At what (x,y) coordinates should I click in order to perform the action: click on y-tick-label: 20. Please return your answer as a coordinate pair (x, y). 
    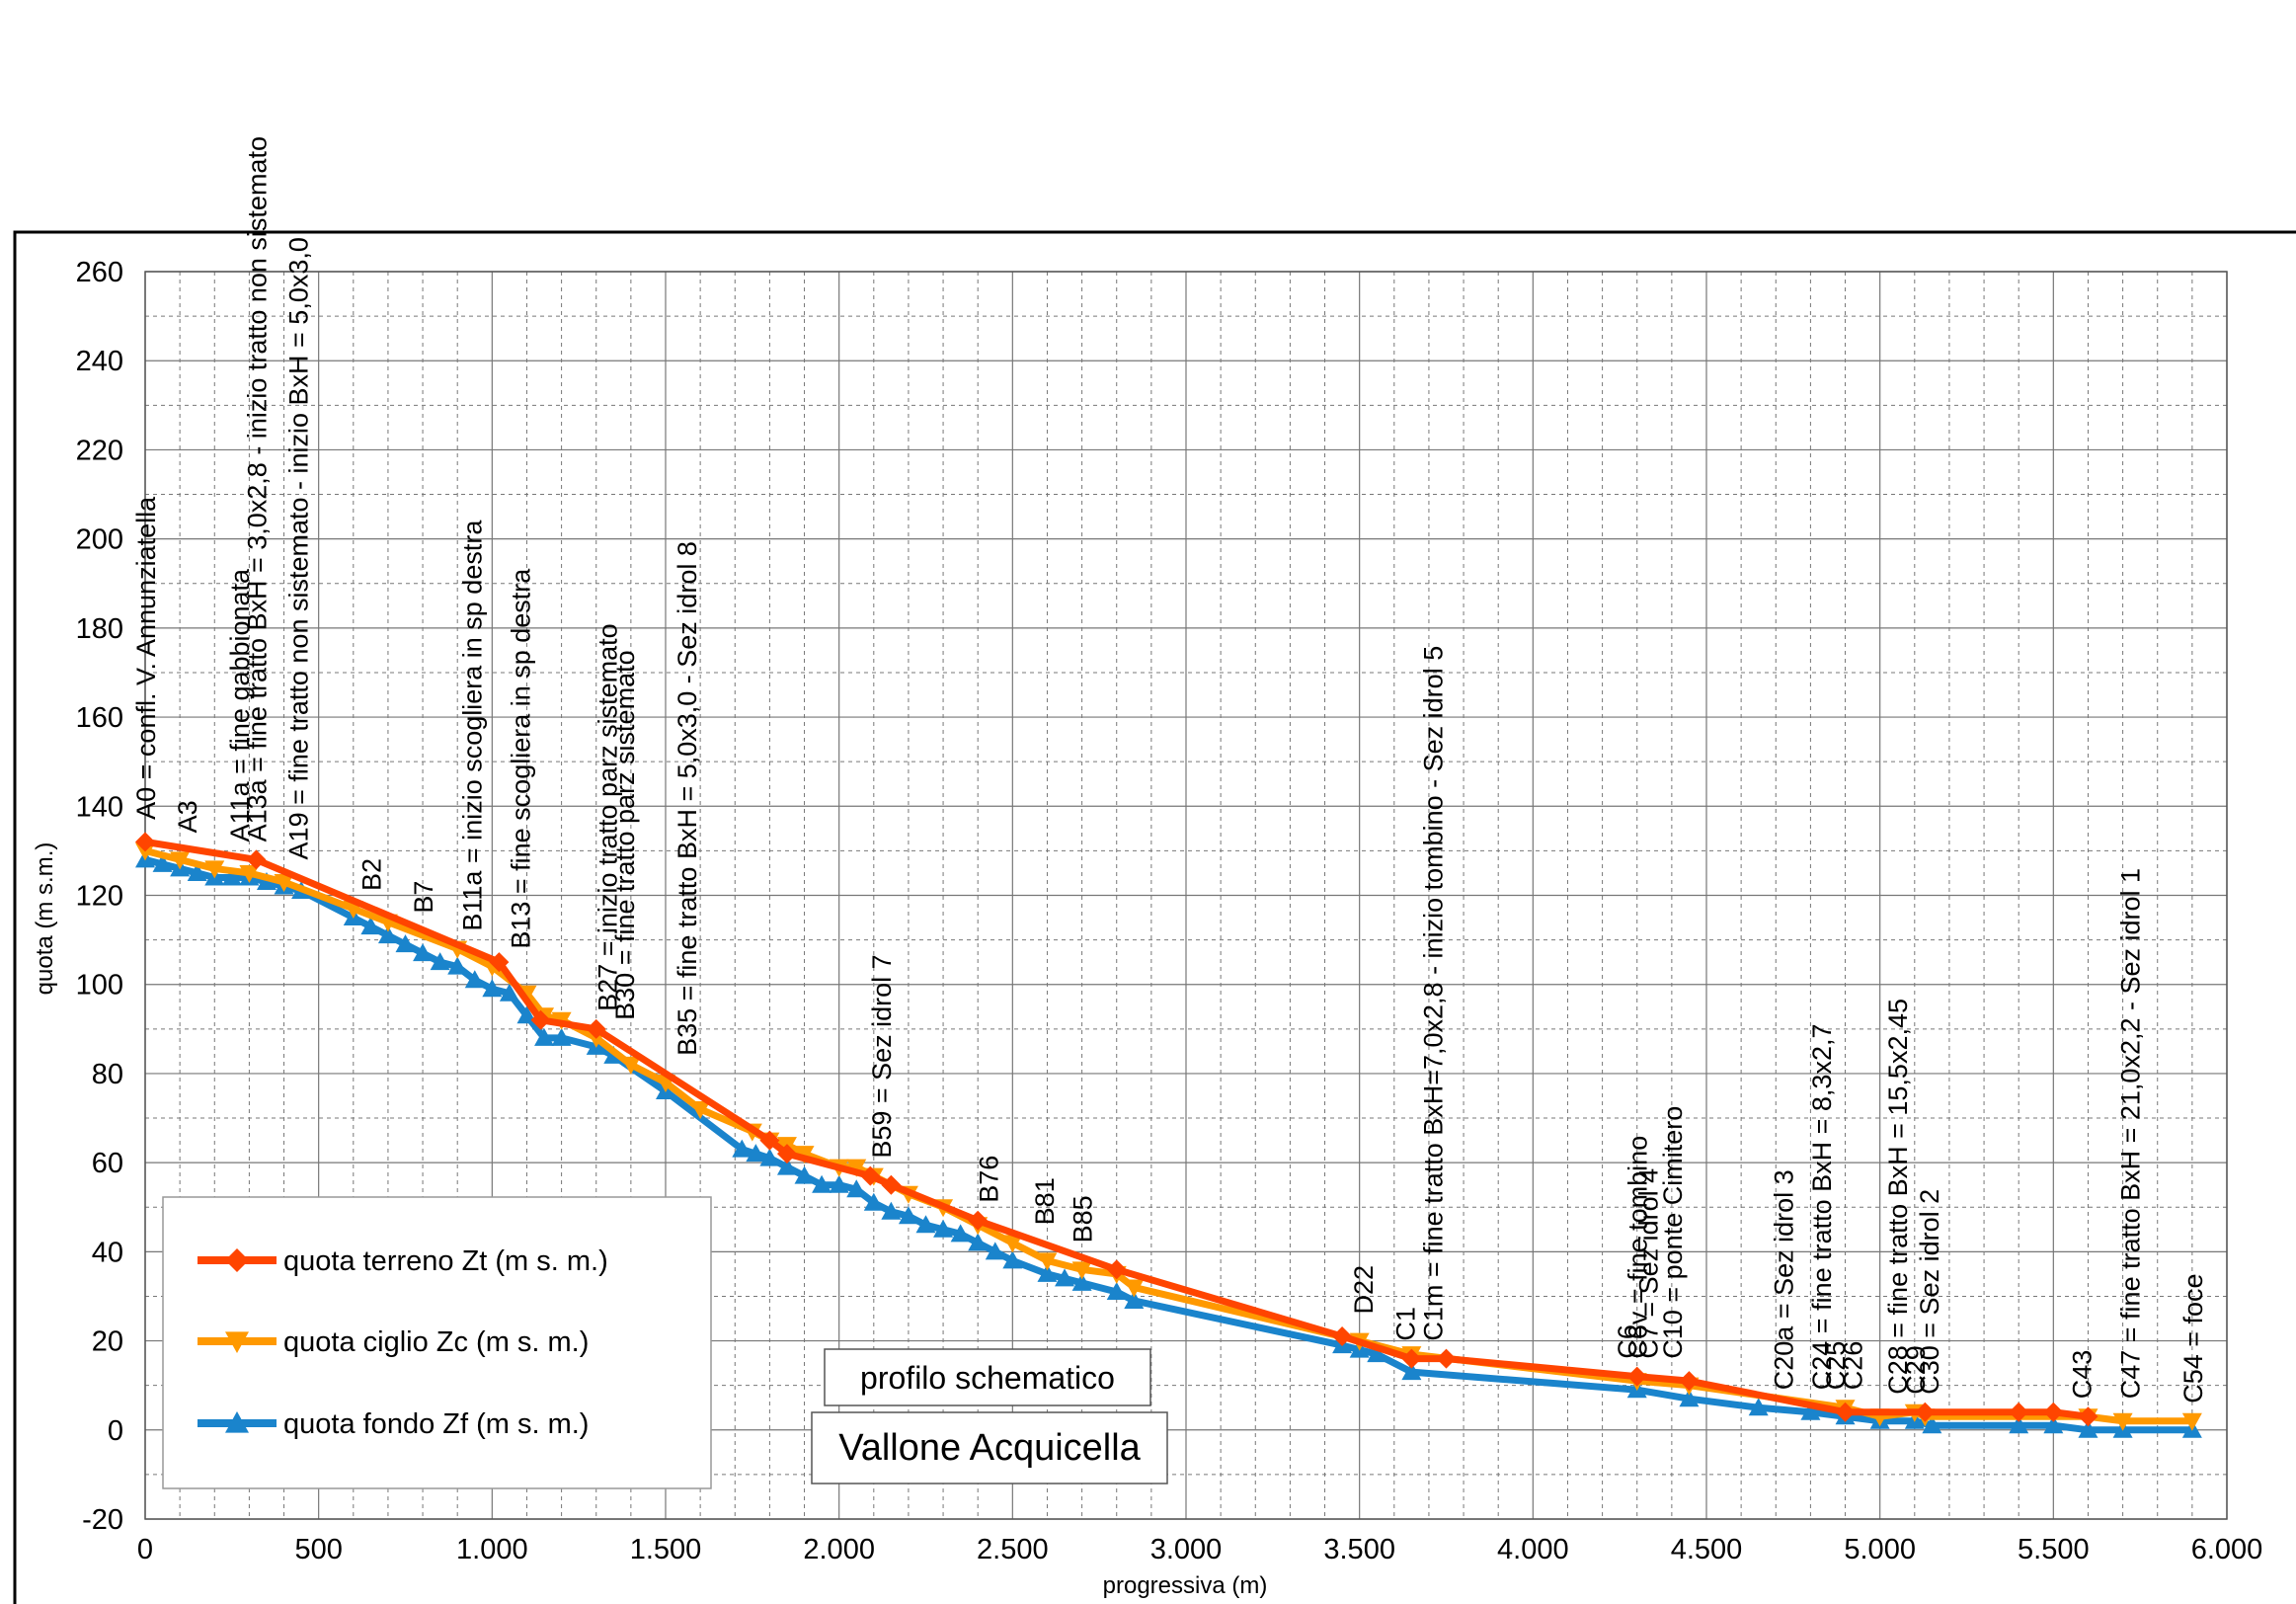
    Looking at the image, I should click on (108, 1342).